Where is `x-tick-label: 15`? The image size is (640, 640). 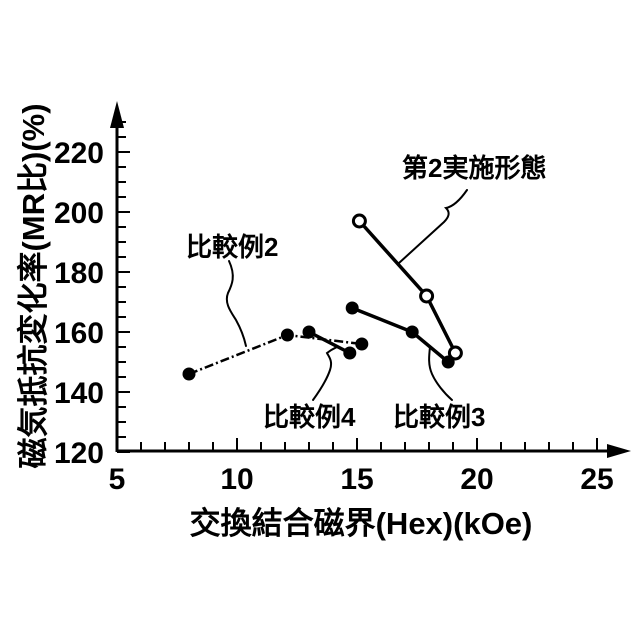 x-tick-label: 15 is located at coordinates (356, 479).